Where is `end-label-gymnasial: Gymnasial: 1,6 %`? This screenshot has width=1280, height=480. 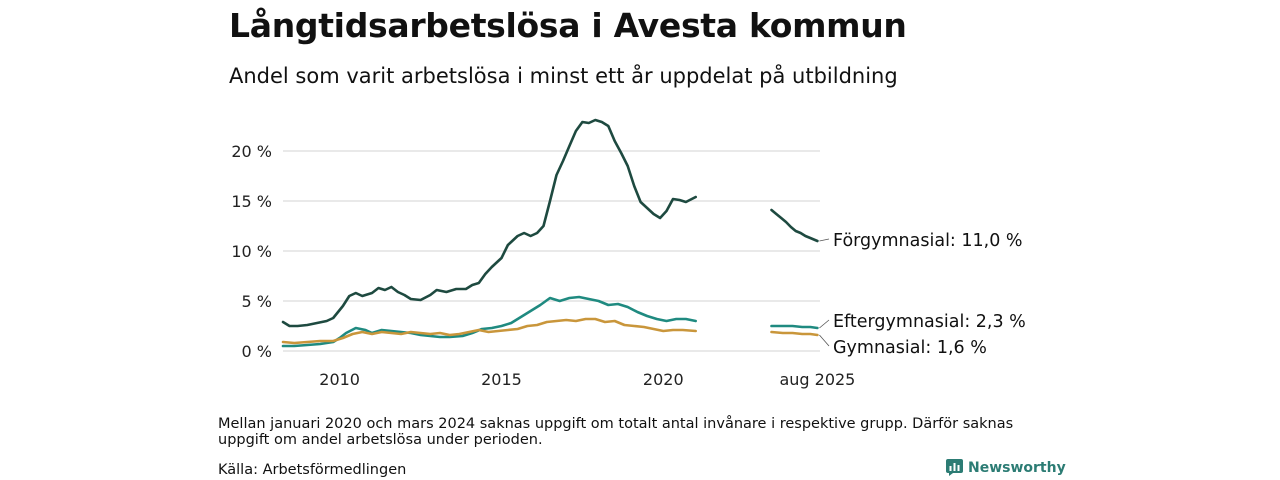 end-label-gymnasial: Gymnasial: 1,6 % is located at coordinates (910, 348).